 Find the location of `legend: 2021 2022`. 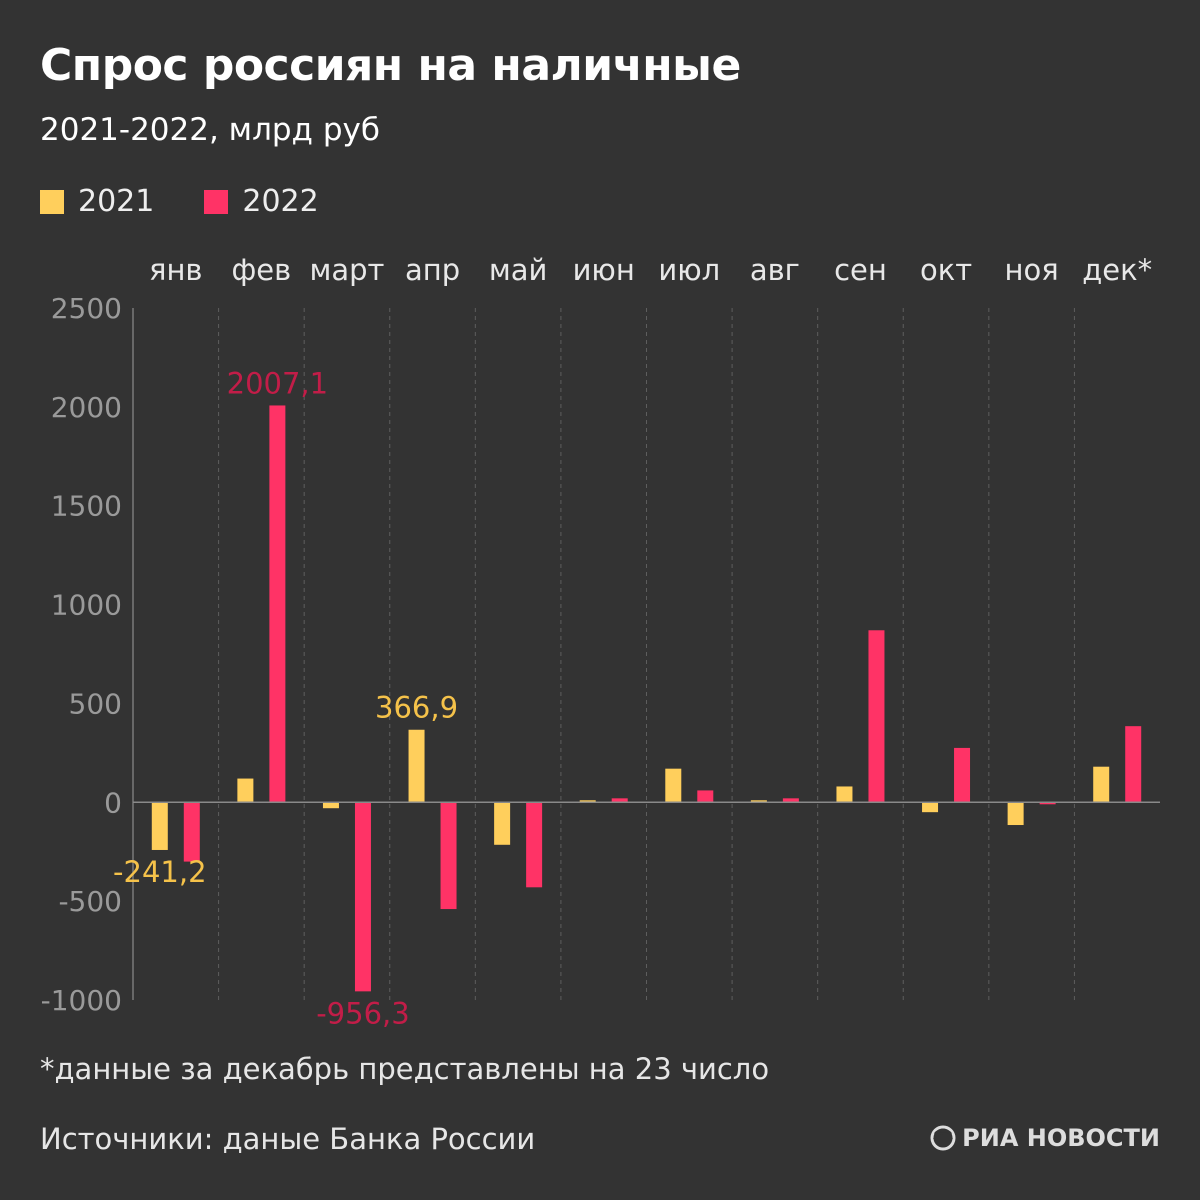

legend: 2021 2022 is located at coordinates (204, 201).